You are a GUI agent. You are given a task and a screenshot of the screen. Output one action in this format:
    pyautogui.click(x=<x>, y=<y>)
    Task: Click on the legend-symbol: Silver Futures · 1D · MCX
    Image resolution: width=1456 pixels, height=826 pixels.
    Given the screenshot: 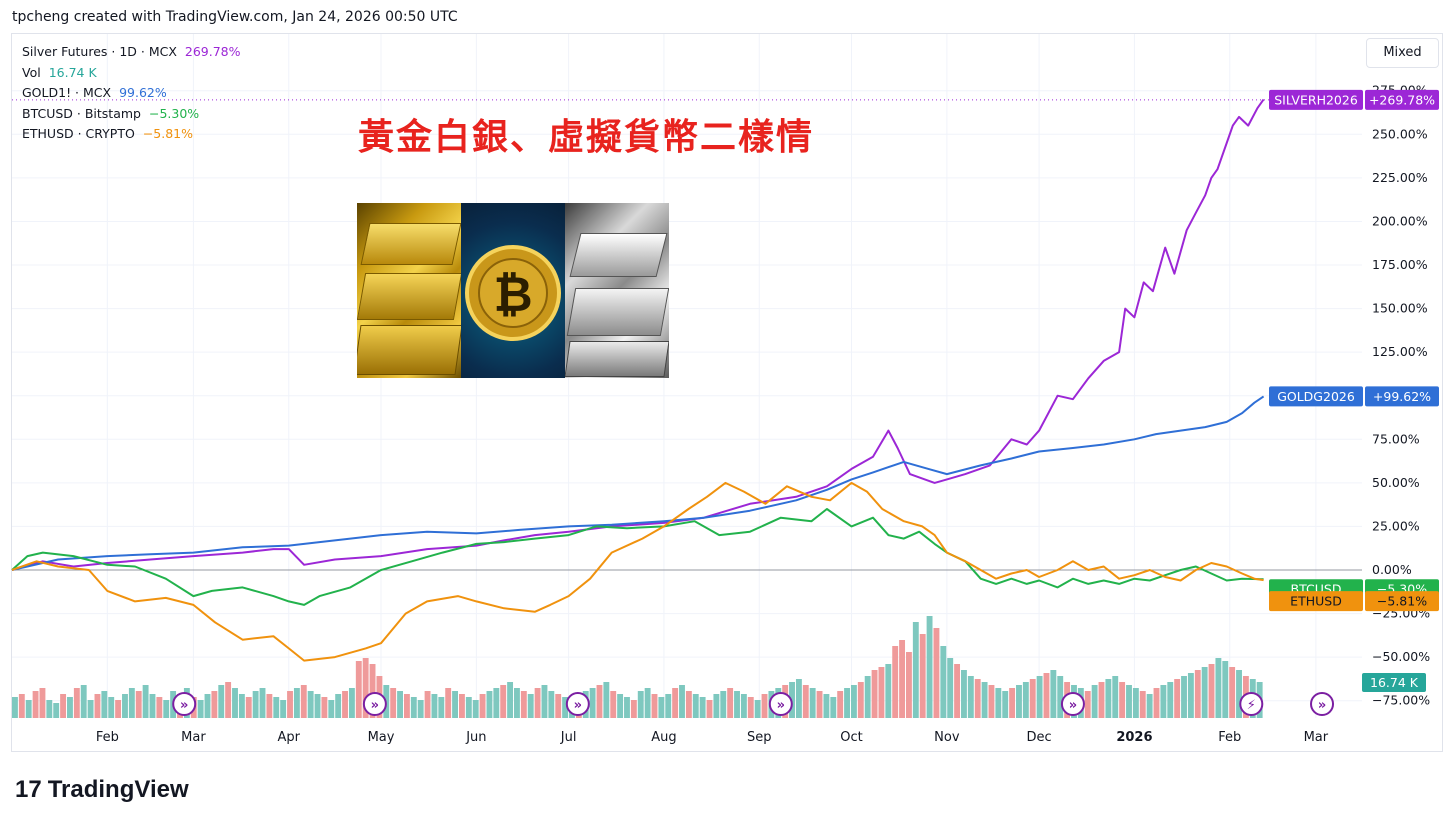 What is the action you would take?
    pyautogui.click(x=99, y=51)
    